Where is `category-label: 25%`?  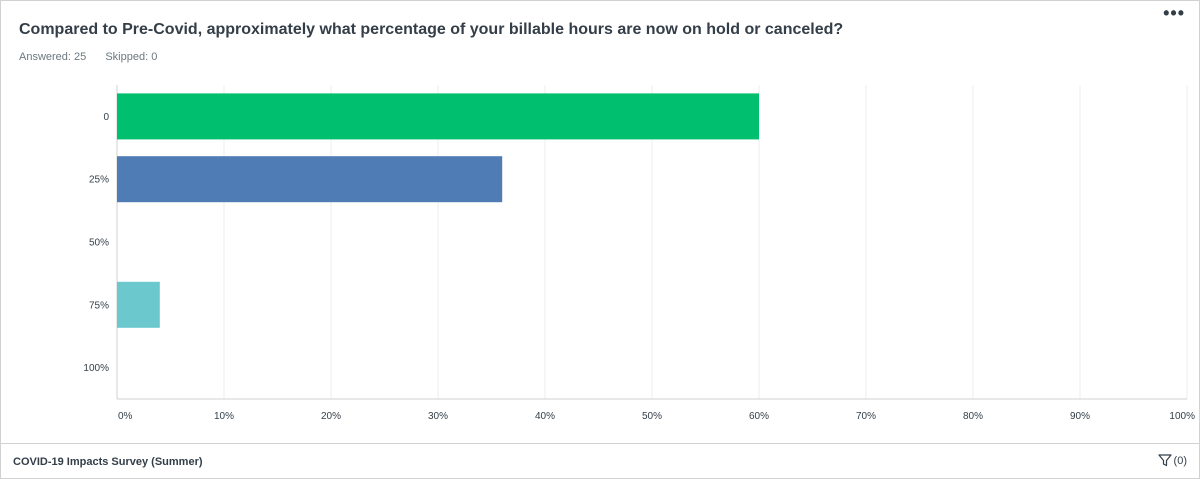 category-label: 25% is located at coordinates (99, 180).